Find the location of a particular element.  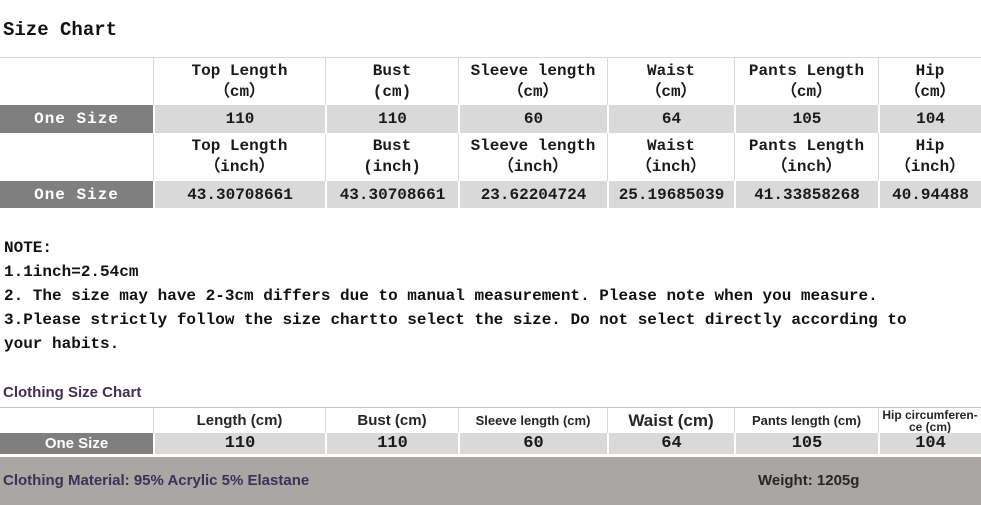

value-top-length-inch: 43.30708661 is located at coordinates (239, 194).